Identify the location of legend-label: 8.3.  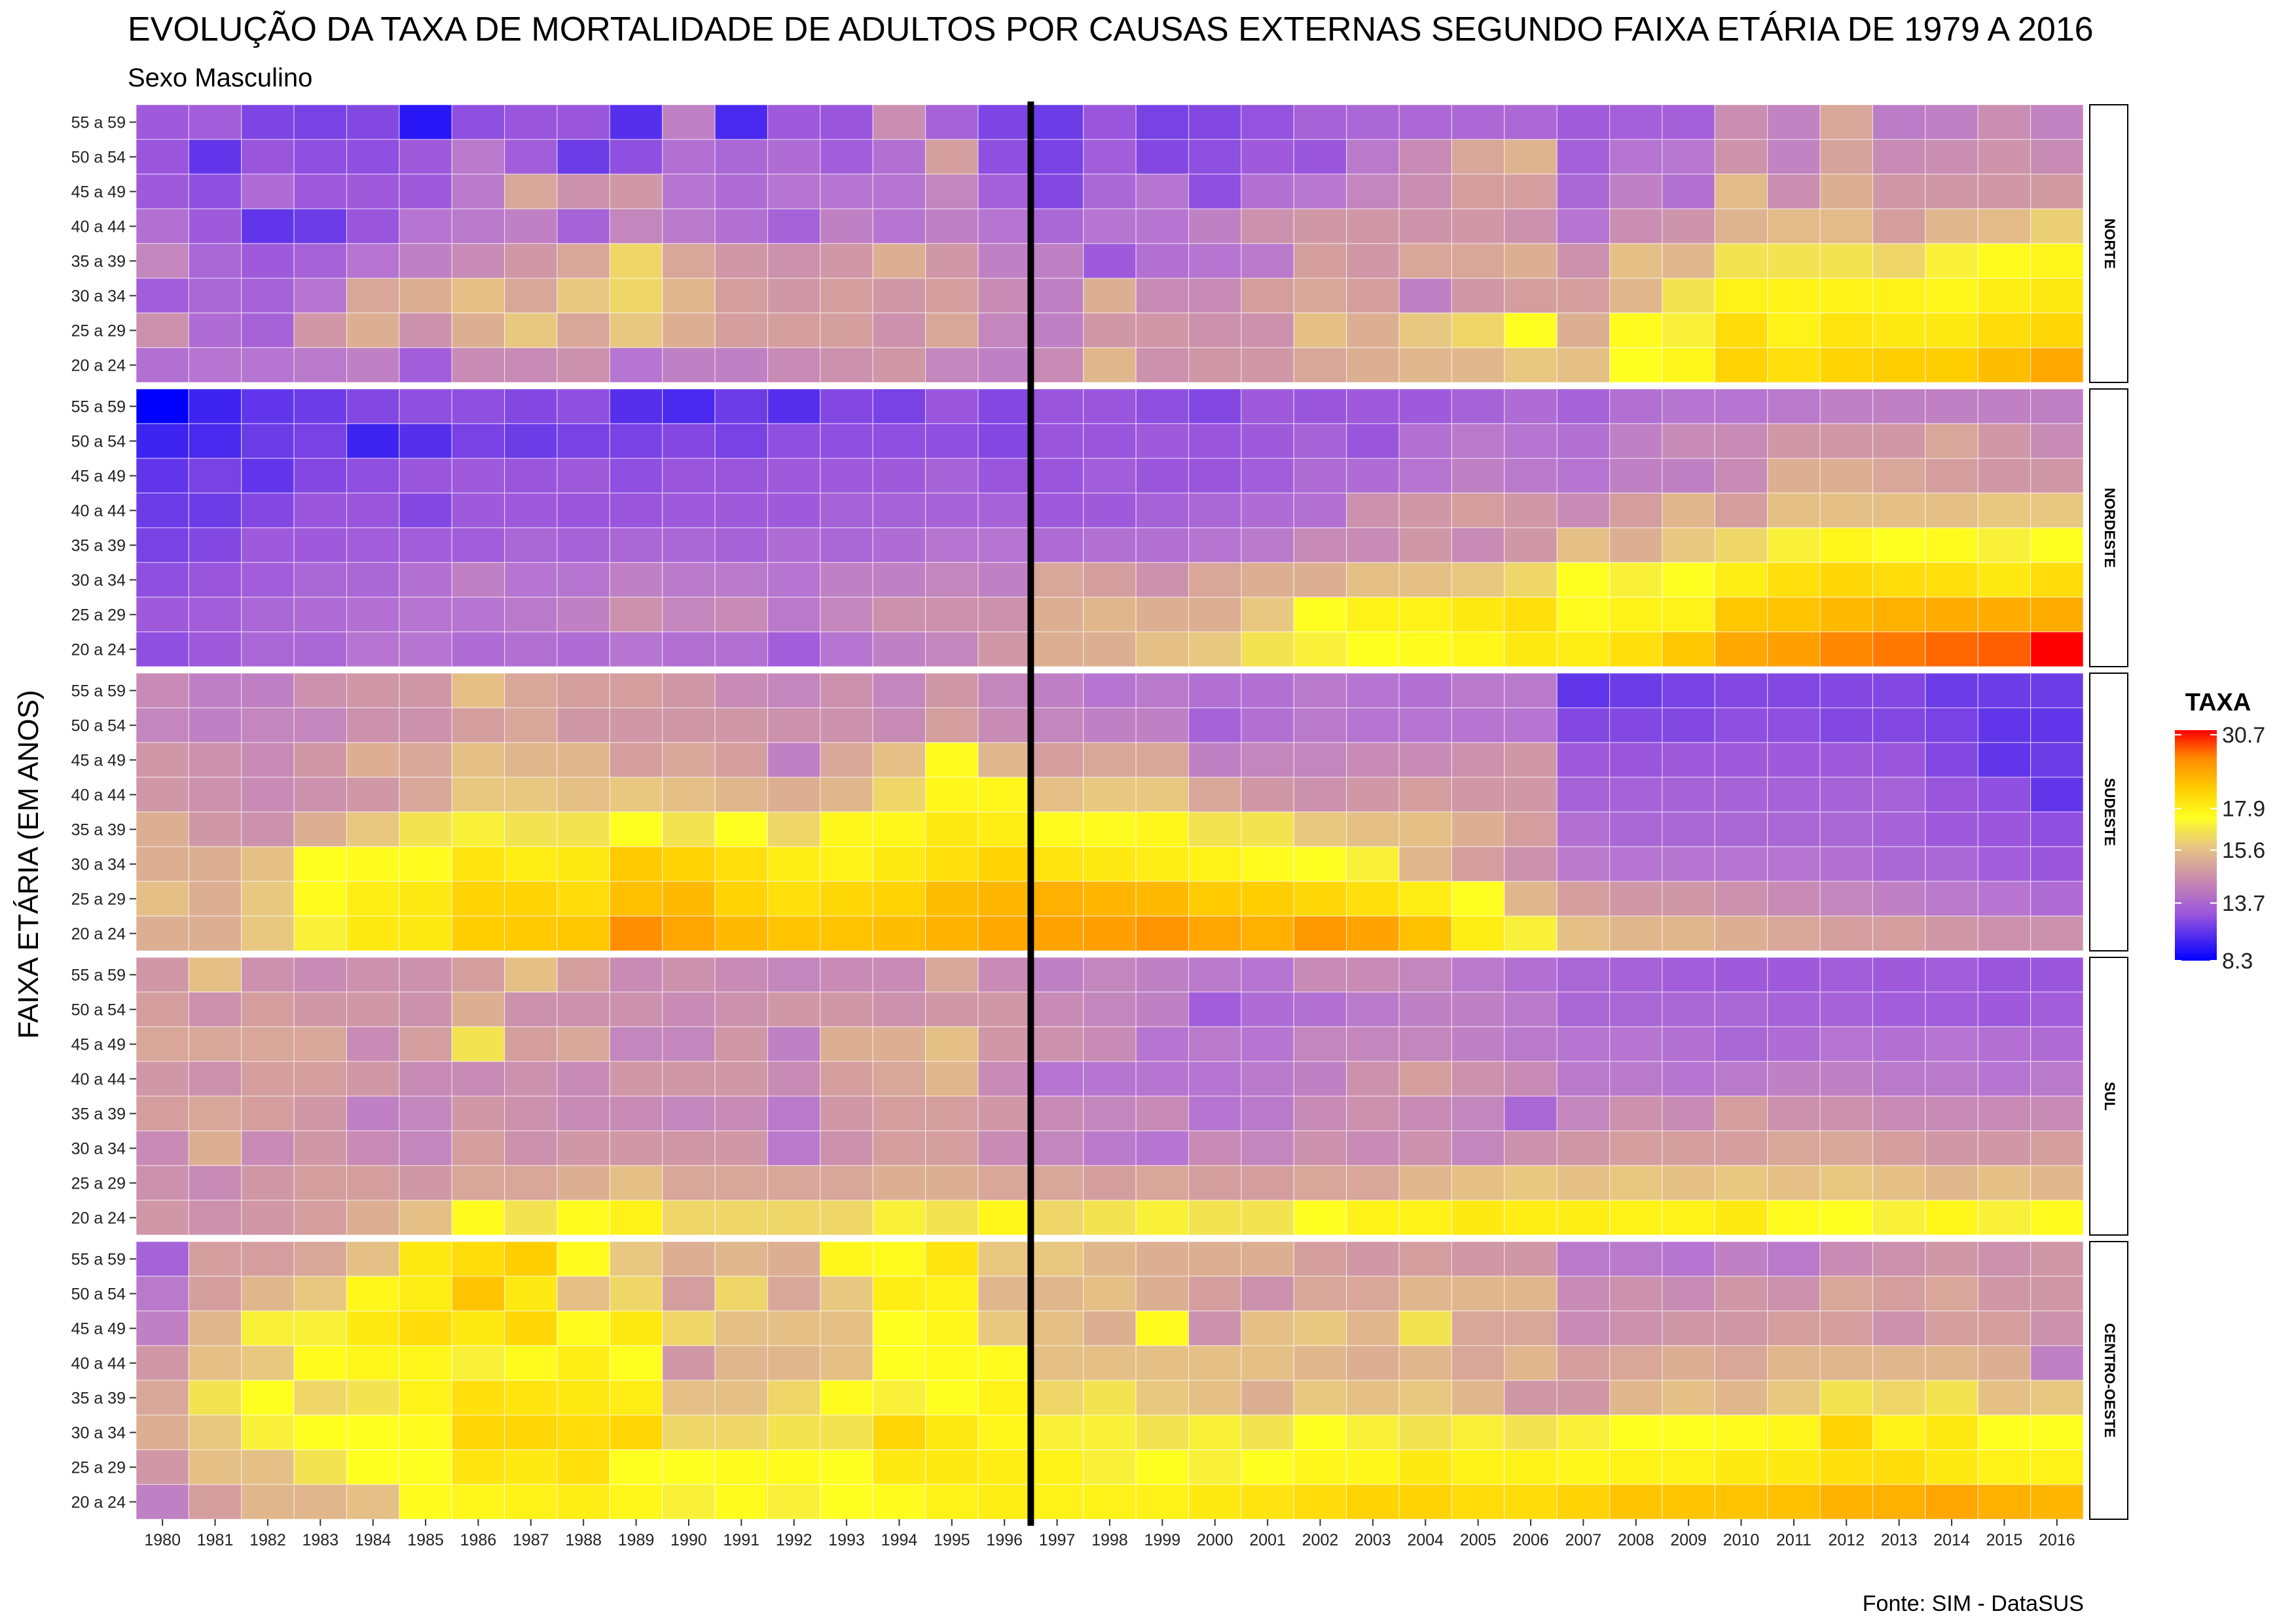
(2237, 961).